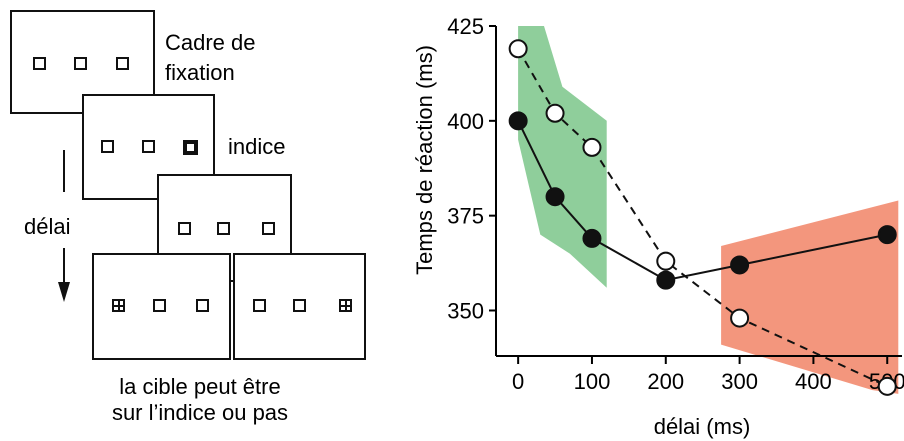 This screenshot has height=441, width=904. I want to click on target-frame-cued, so click(161, 306).